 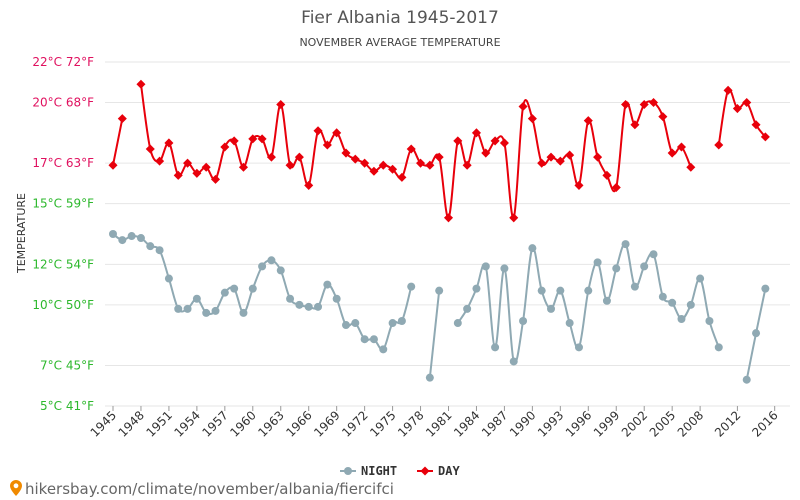 What do you see at coordinates (400, 471) in the screenshot?
I see `legend: NIGHT DAY` at bounding box center [400, 471].